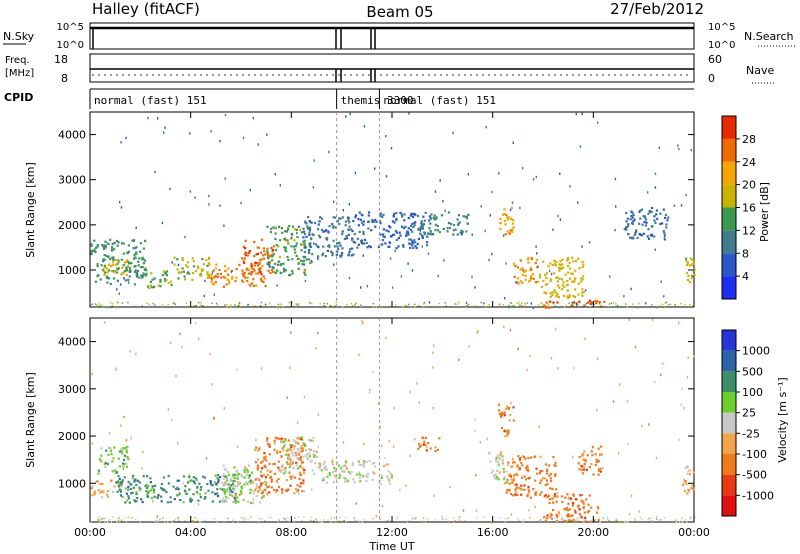 Image resolution: width=800 pixels, height=554 pixels. What do you see at coordinates (191, 532) in the screenshot?
I see `x-tick-label: 04:00` at bounding box center [191, 532].